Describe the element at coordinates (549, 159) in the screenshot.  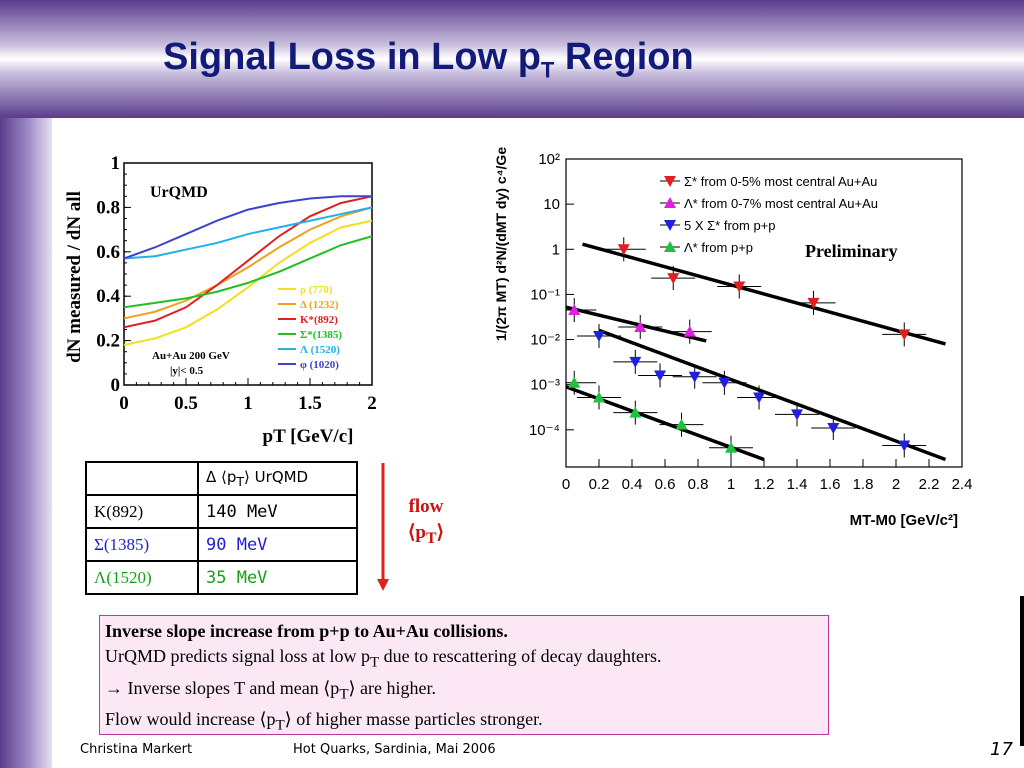
I see `y-tick-label: 10²` at that location.